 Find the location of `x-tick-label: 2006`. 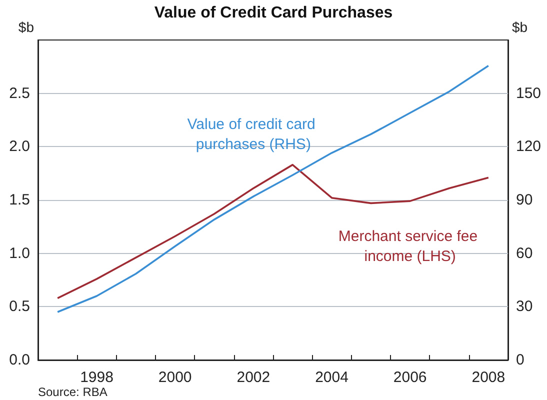

x-tick-label: 2006 is located at coordinates (410, 377).